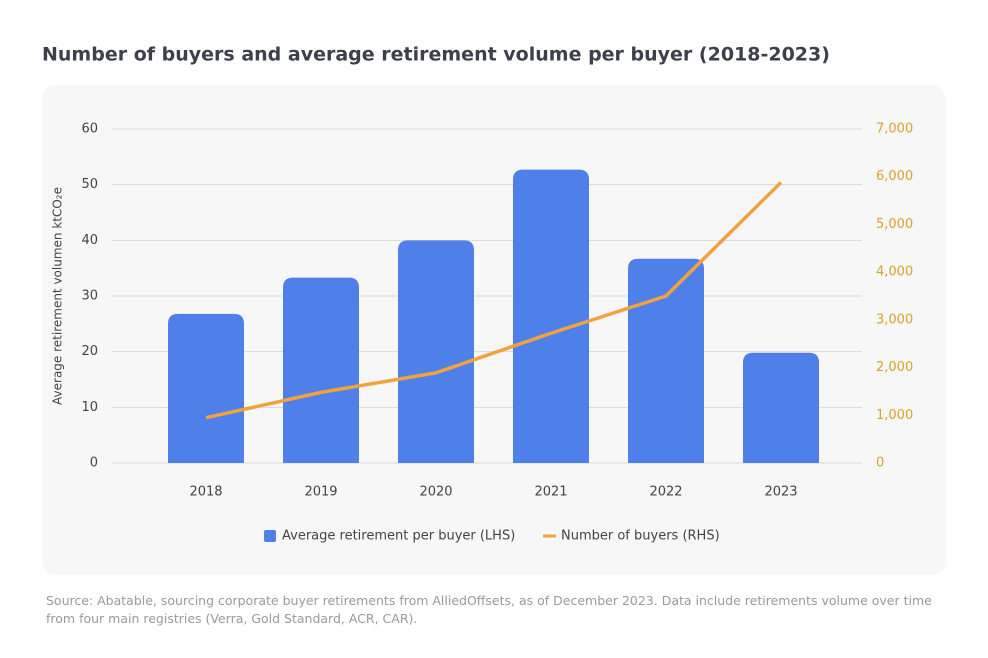 Image resolution: width=988 pixels, height=658 pixels. I want to click on y2-tick-label: 7,000, so click(894, 129).